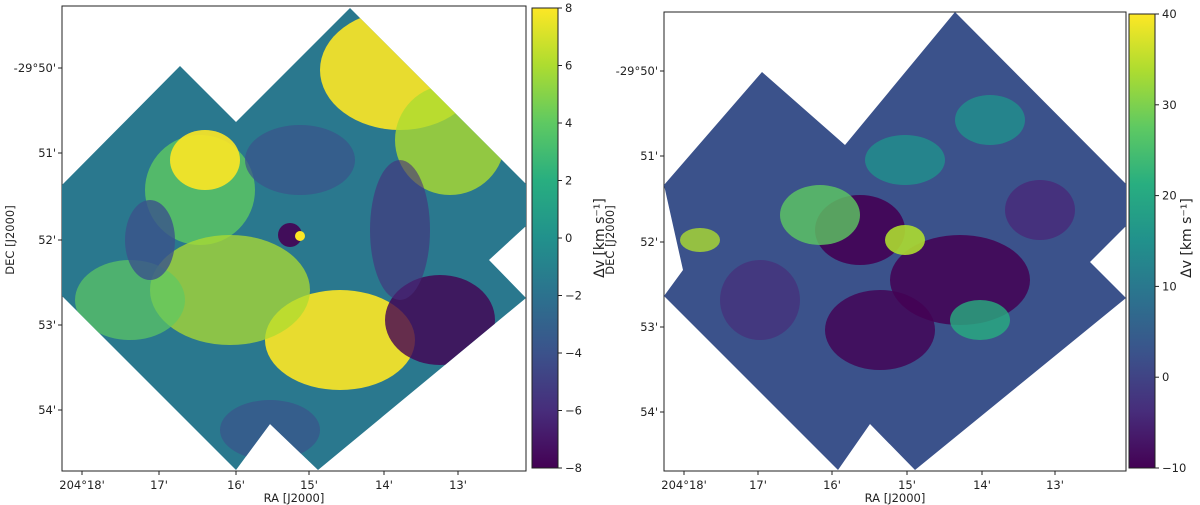 This screenshot has height=505, width=1200. What do you see at coordinates (159, 485) in the screenshot?
I see `x-tick-label-left: 17'` at bounding box center [159, 485].